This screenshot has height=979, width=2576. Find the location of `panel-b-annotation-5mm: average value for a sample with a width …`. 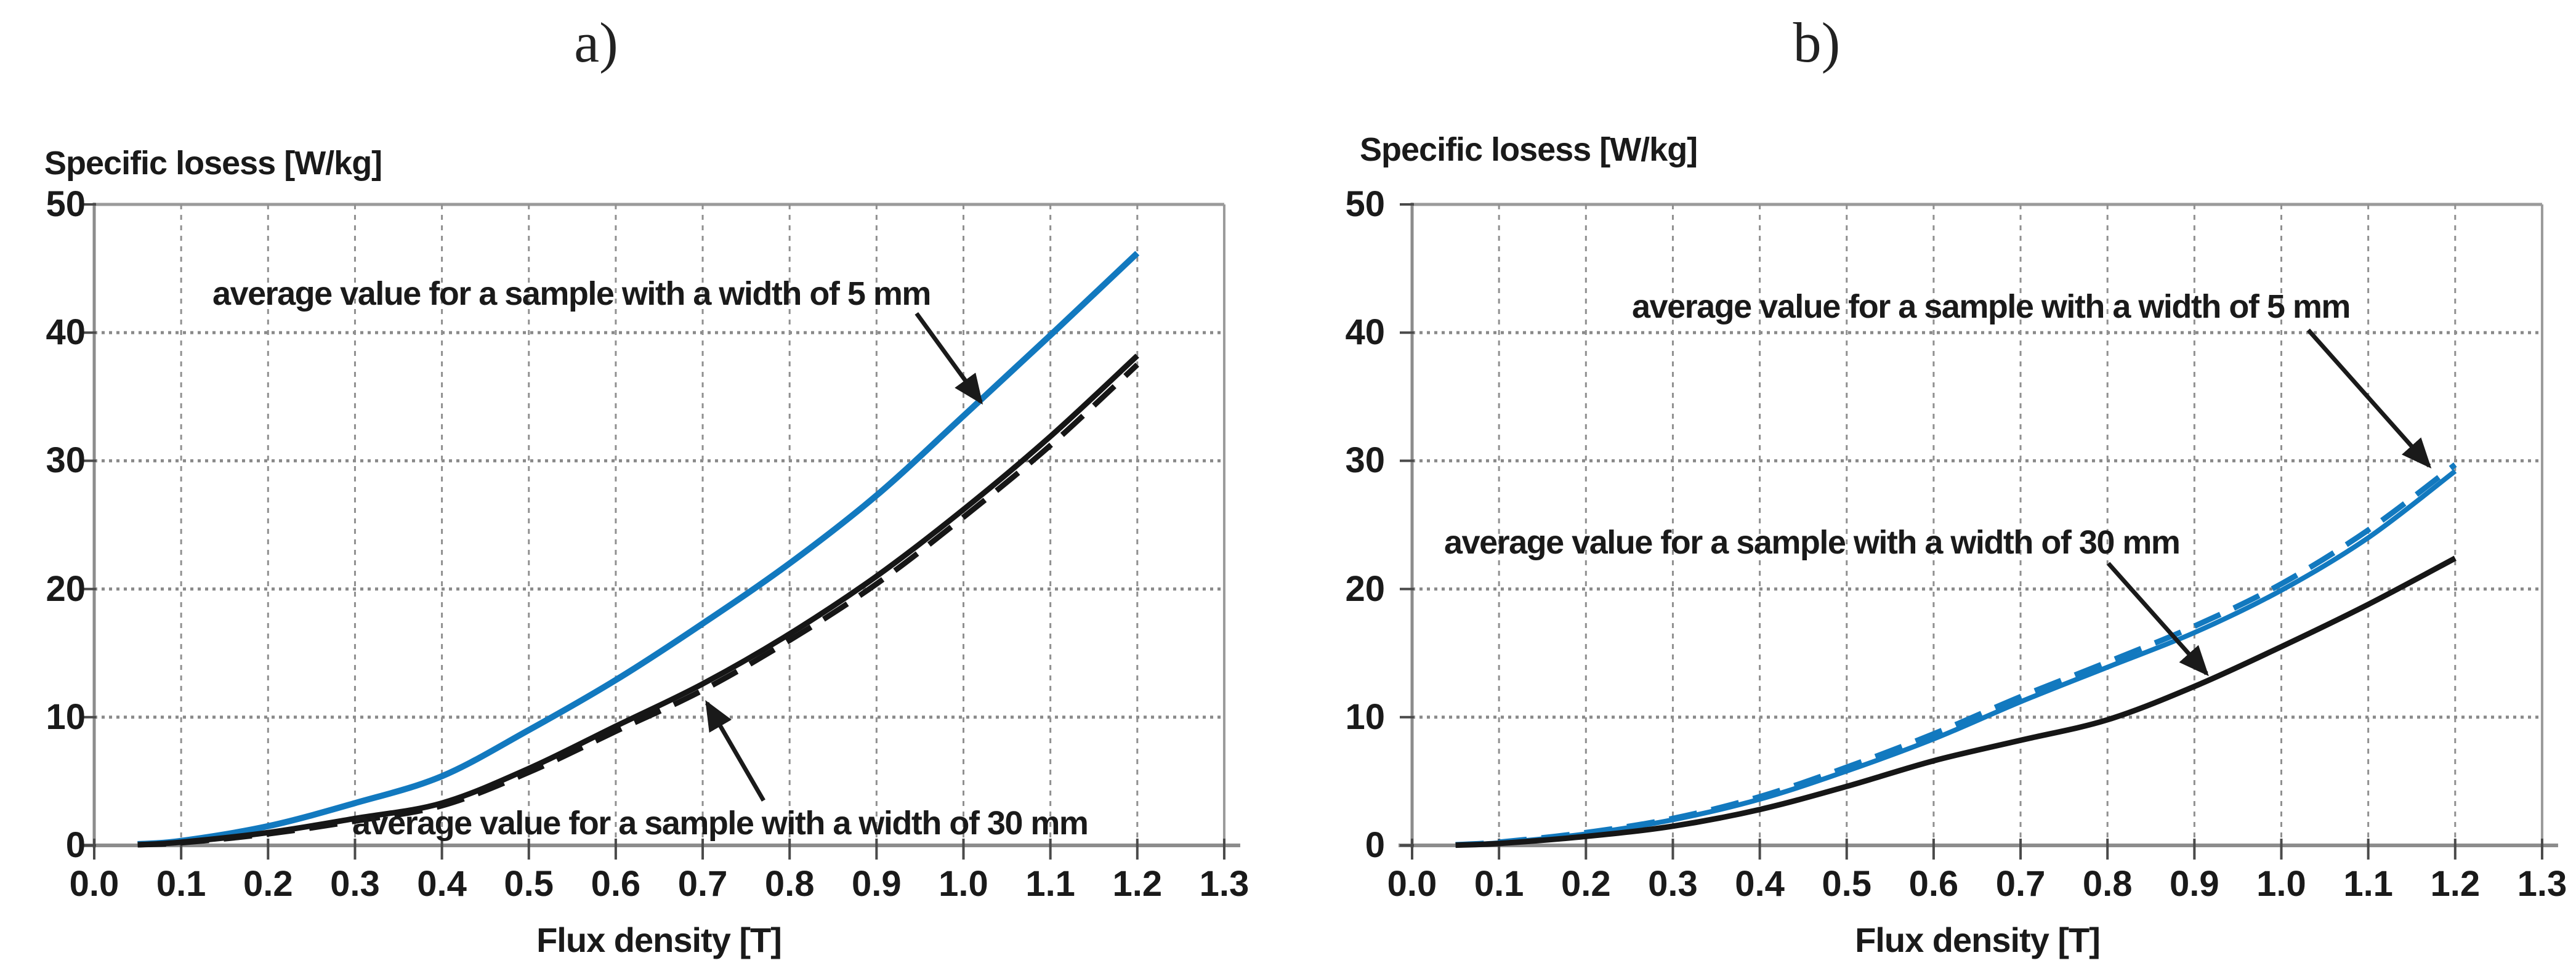

panel-b-annotation-5mm: average value for a sample with a width … is located at coordinates (1991, 306).